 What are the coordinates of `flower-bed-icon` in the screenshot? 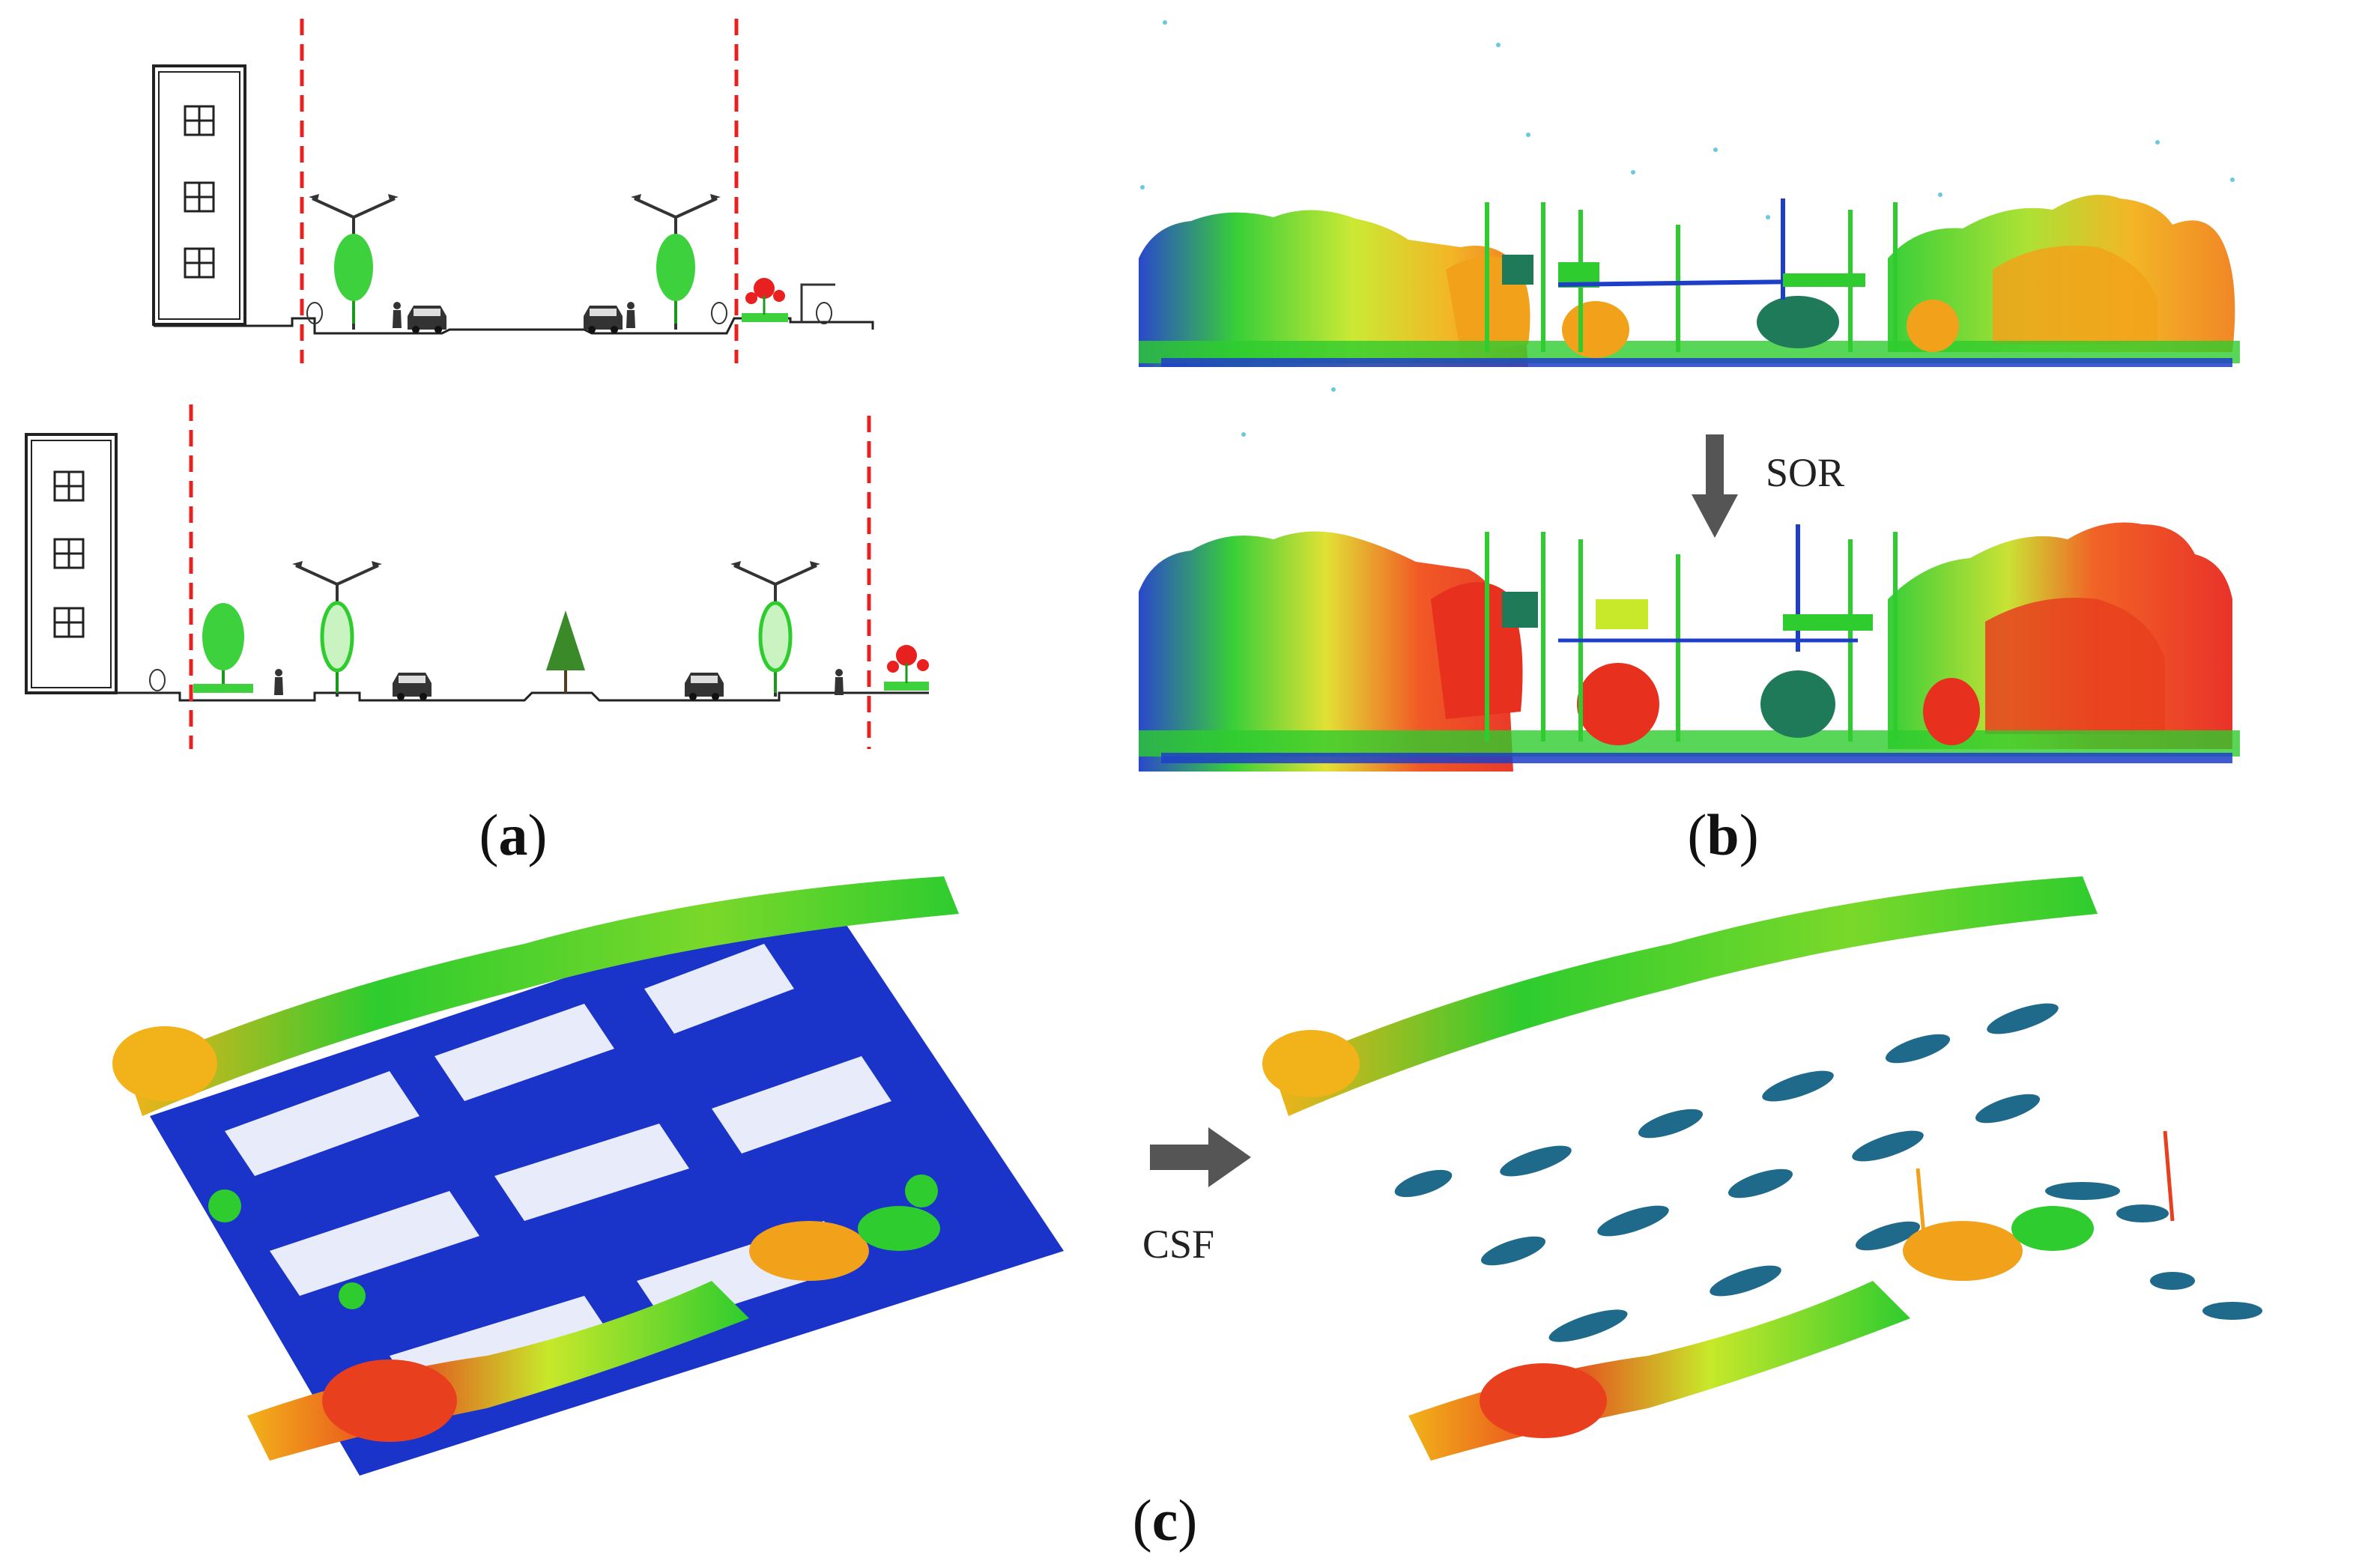 It's located at (765, 300).